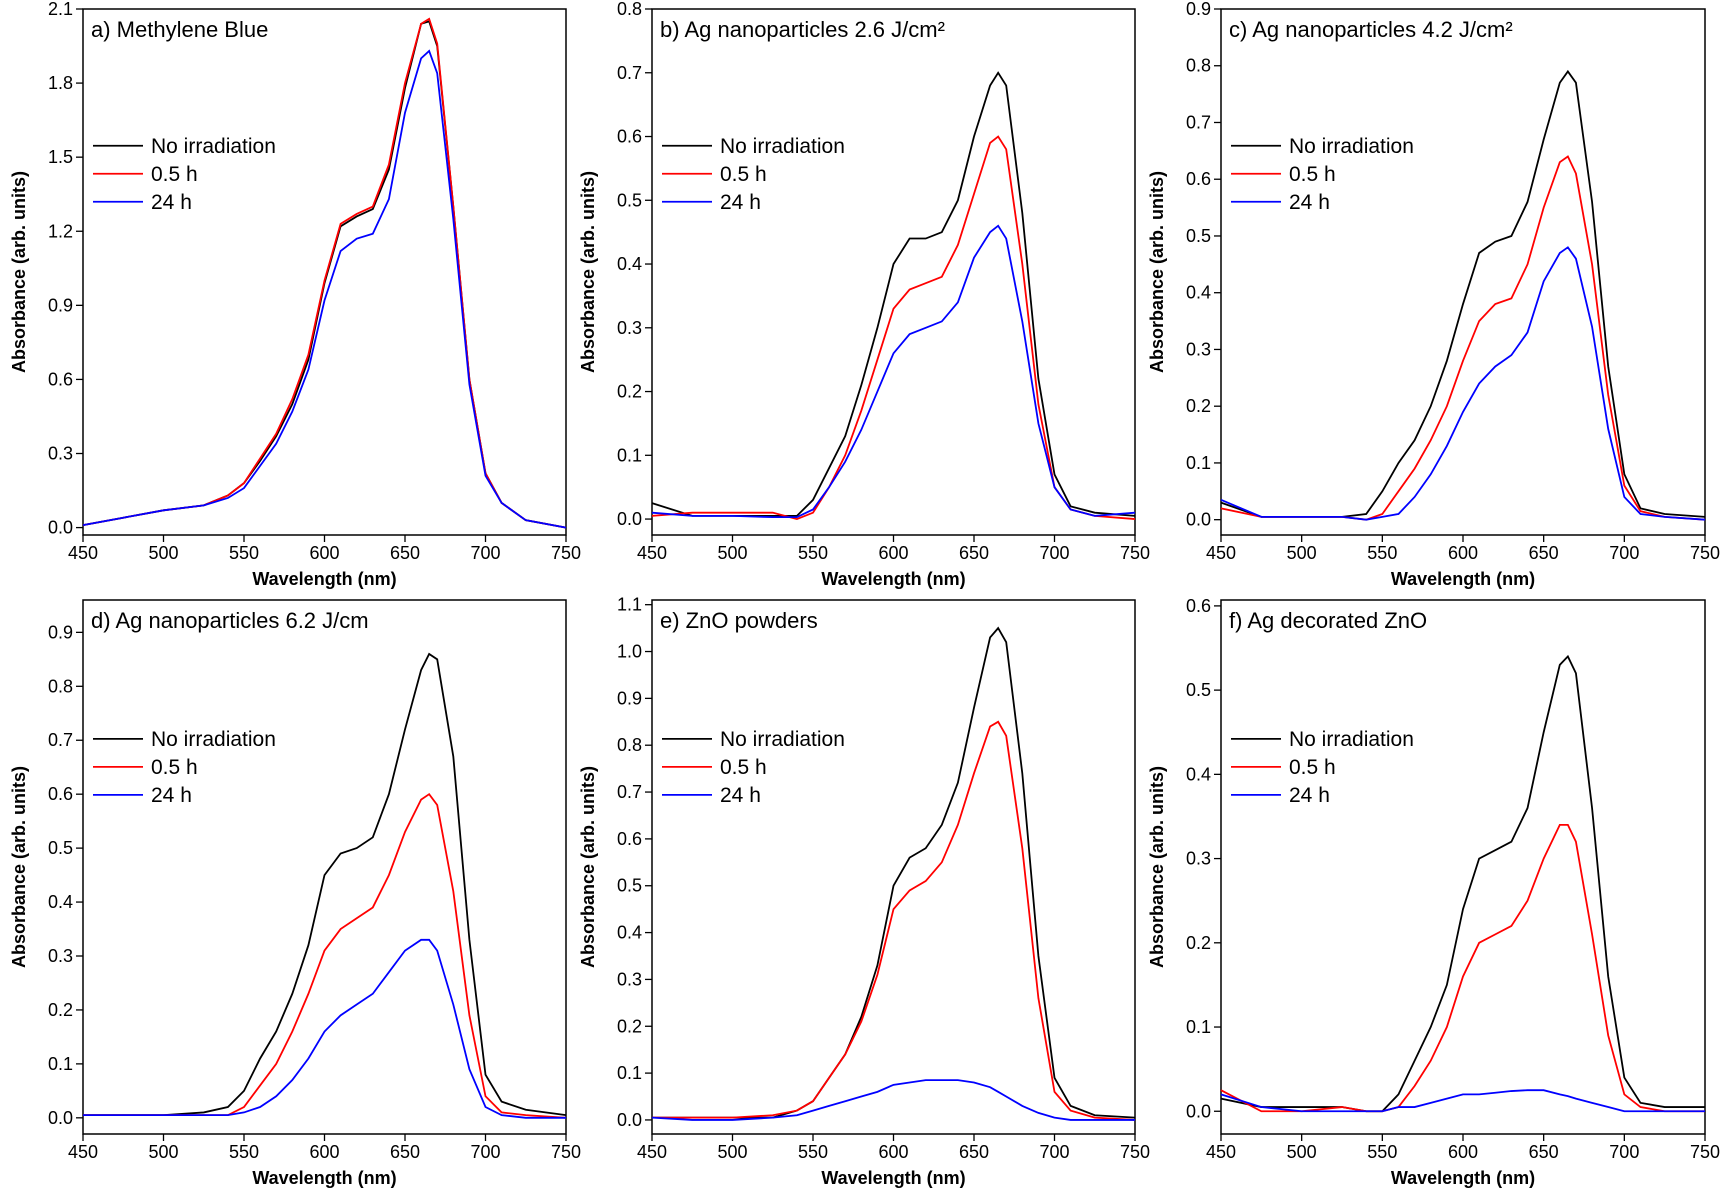  Describe the element at coordinates (60, 9) in the screenshot. I see `y-tick-label: 2.1` at that location.